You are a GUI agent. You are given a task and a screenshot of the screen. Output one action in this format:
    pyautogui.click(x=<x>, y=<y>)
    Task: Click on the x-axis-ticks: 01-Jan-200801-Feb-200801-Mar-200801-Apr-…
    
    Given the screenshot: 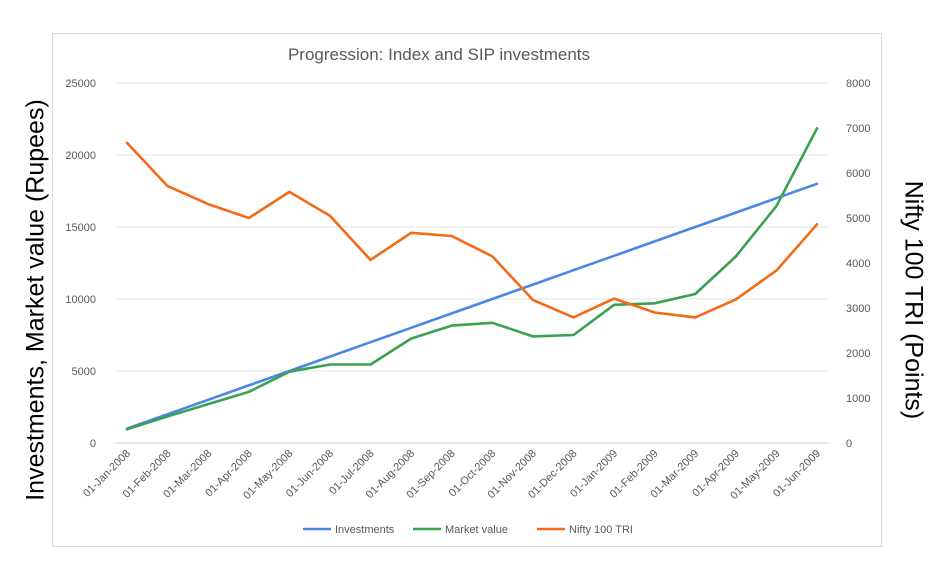 What is the action you would take?
    pyautogui.click(x=452, y=475)
    